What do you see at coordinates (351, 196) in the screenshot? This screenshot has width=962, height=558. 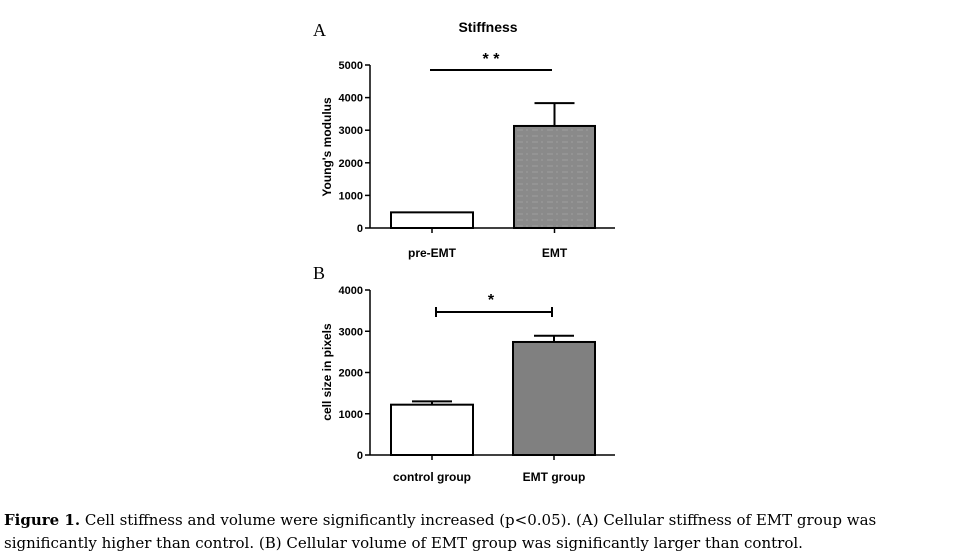 I see `panel-a-ytick-label-1: 1000` at bounding box center [351, 196].